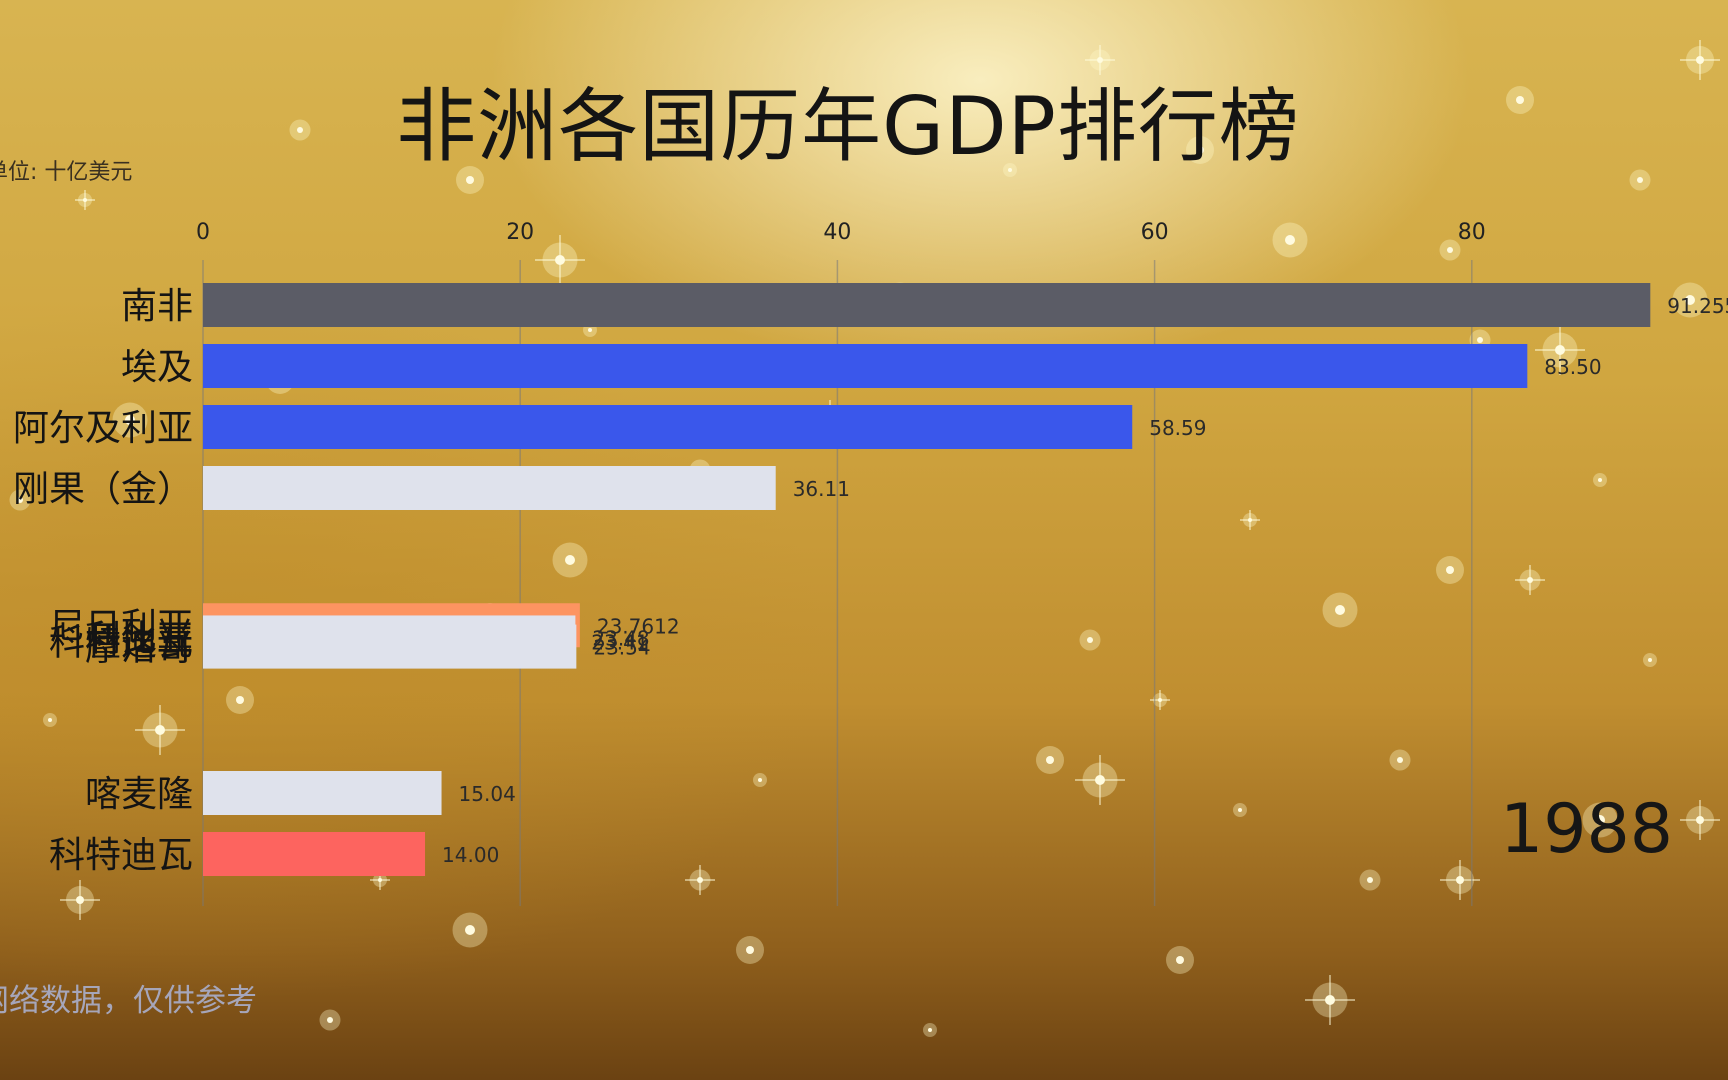 Image resolution: width=1728 pixels, height=1080 pixels. Describe the element at coordinates (1572, 367) in the screenshot. I see `value-label: 83.50` at that location.